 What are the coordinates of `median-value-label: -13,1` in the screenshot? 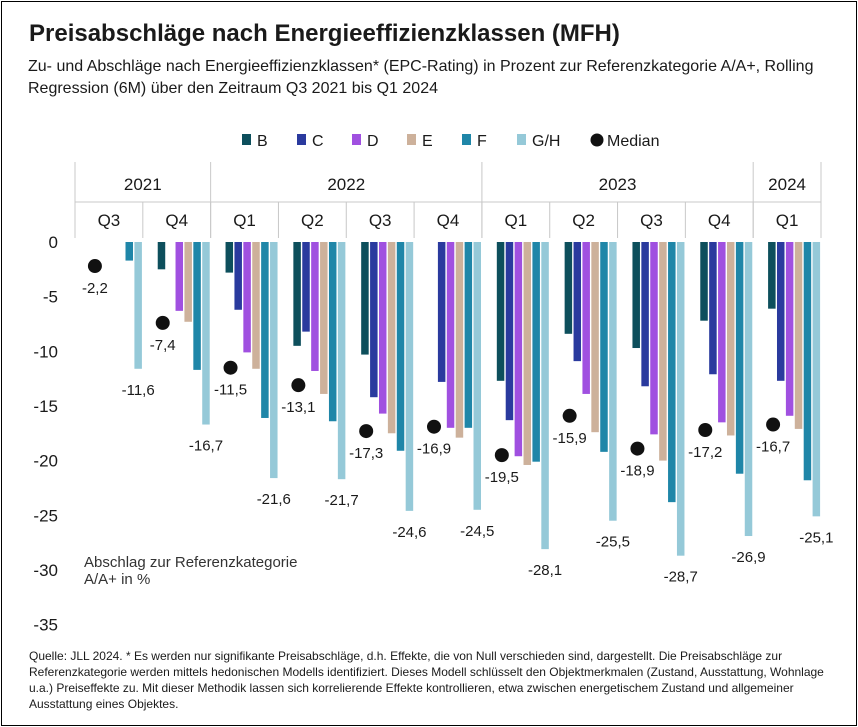 It's located at (298, 407).